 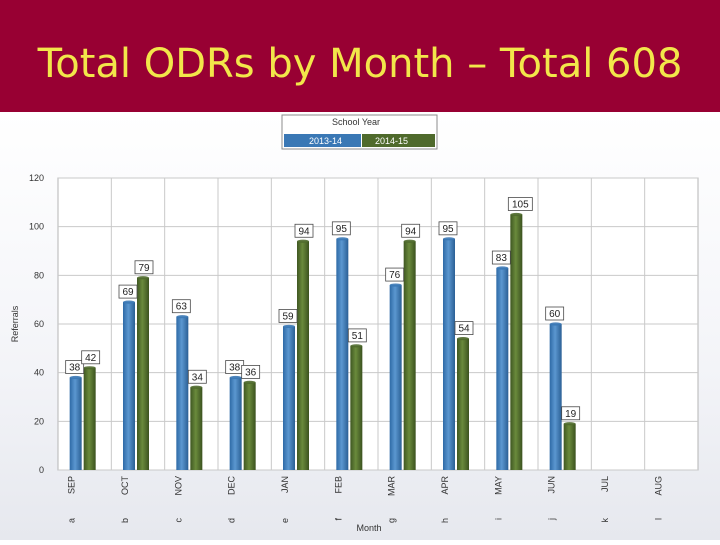 I want to click on bar-2014-15-DEC, so click(x=249, y=426).